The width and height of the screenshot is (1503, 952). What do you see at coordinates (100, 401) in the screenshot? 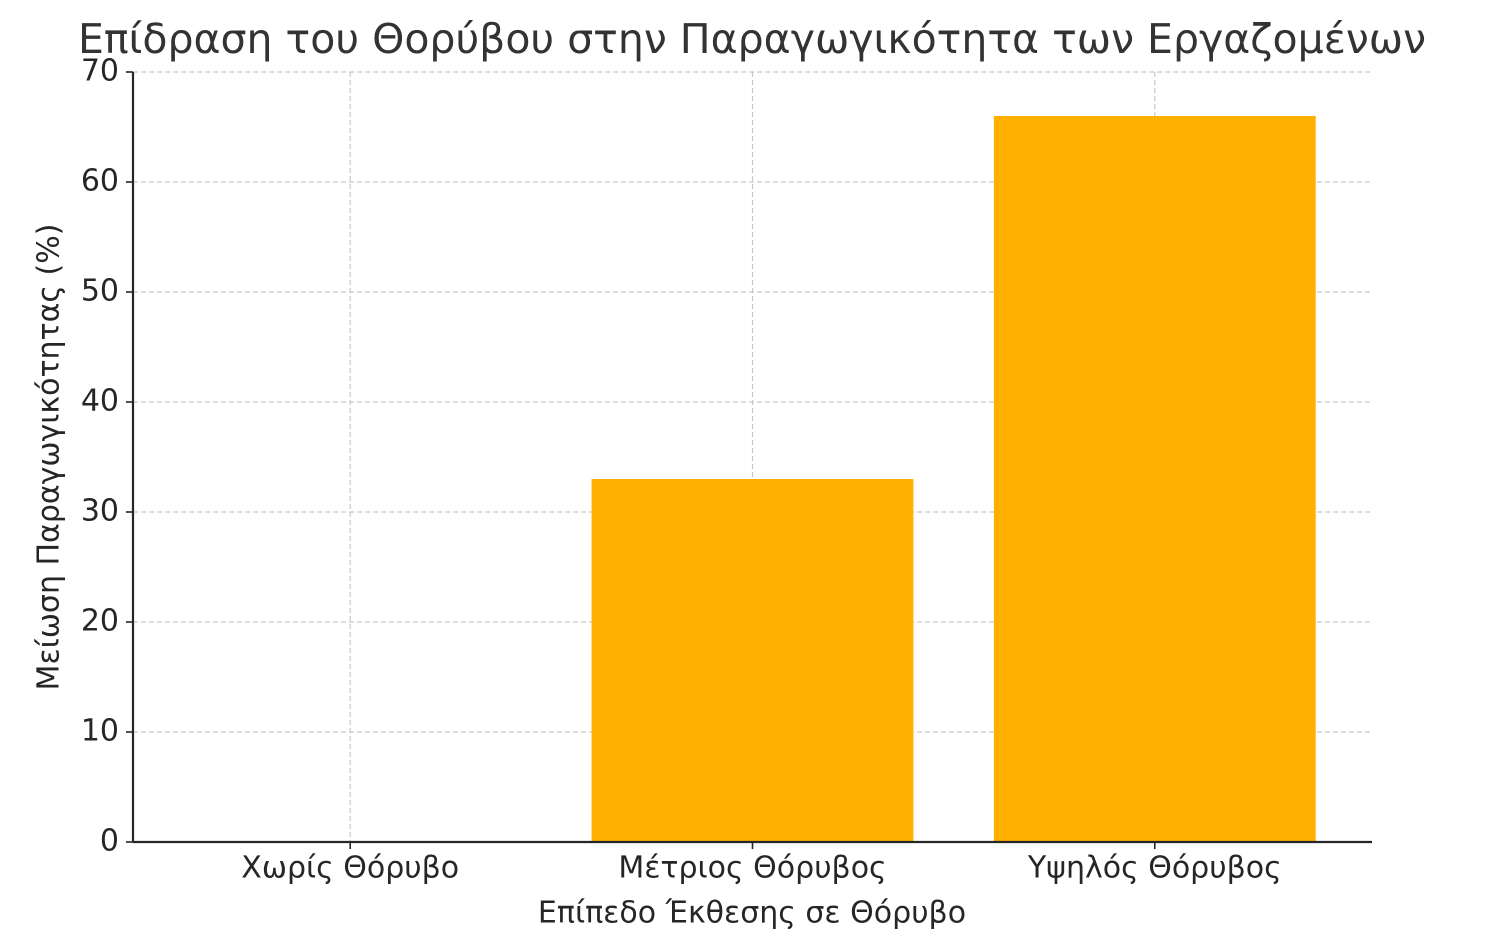
I see `y-tick-label: 40` at bounding box center [100, 401].